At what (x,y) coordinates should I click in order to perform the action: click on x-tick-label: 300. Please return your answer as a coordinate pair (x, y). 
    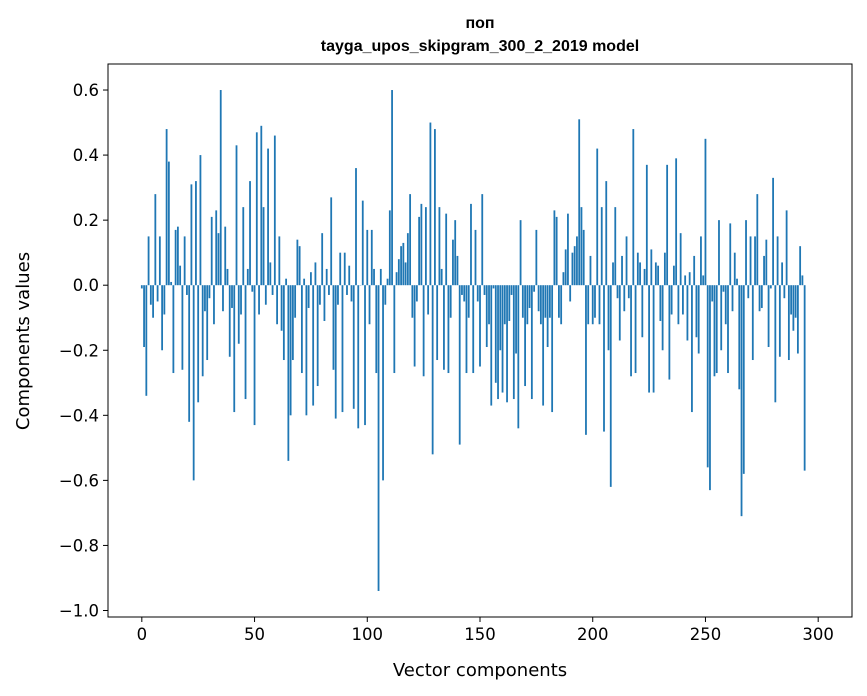
    Looking at the image, I should click on (818, 634).